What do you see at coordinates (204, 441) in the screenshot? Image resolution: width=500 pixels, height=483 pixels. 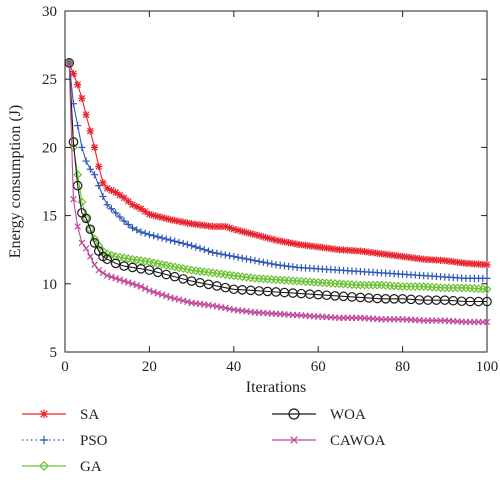 I see `legend: SA PSO GA WOA CAWOA` at bounding box center [204, 441].